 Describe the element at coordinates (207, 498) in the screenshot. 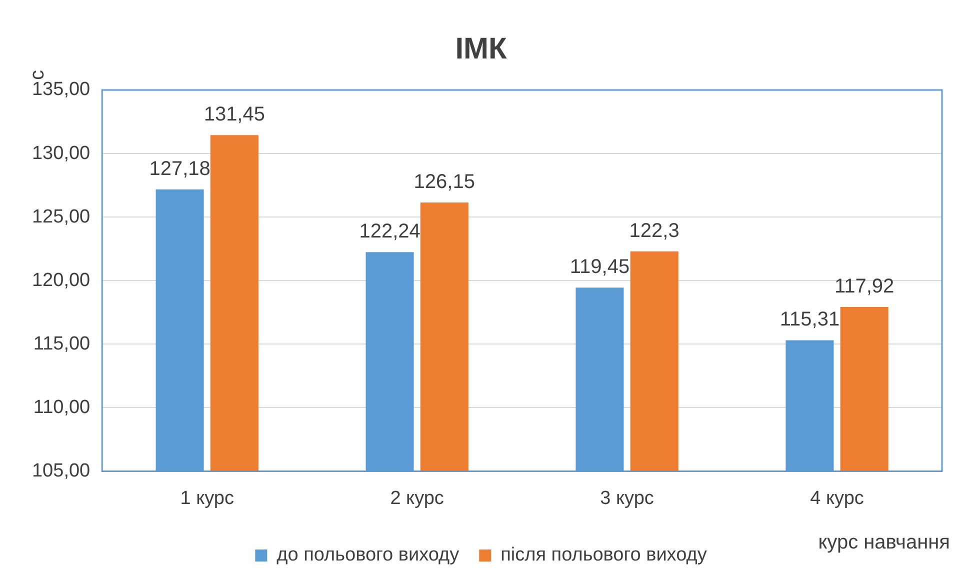

I see `x-tick-label: 1 курс` at that location.